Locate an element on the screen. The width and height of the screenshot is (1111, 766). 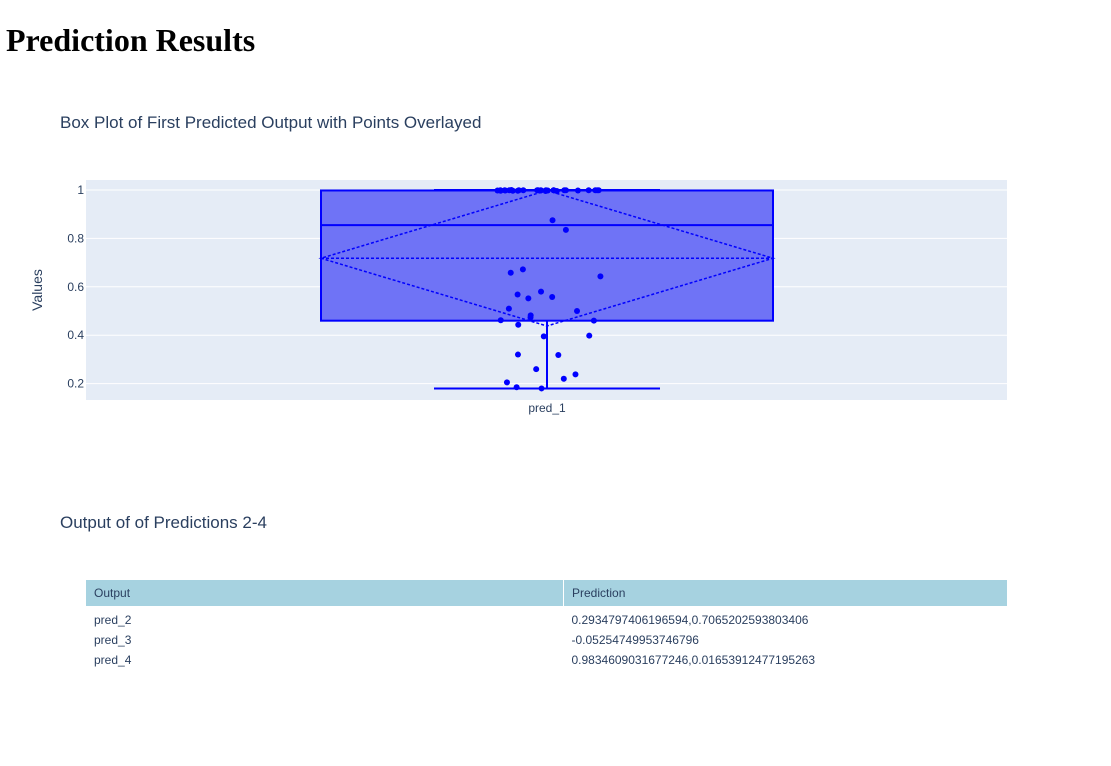
data-points is located at coordinates (549, 289).